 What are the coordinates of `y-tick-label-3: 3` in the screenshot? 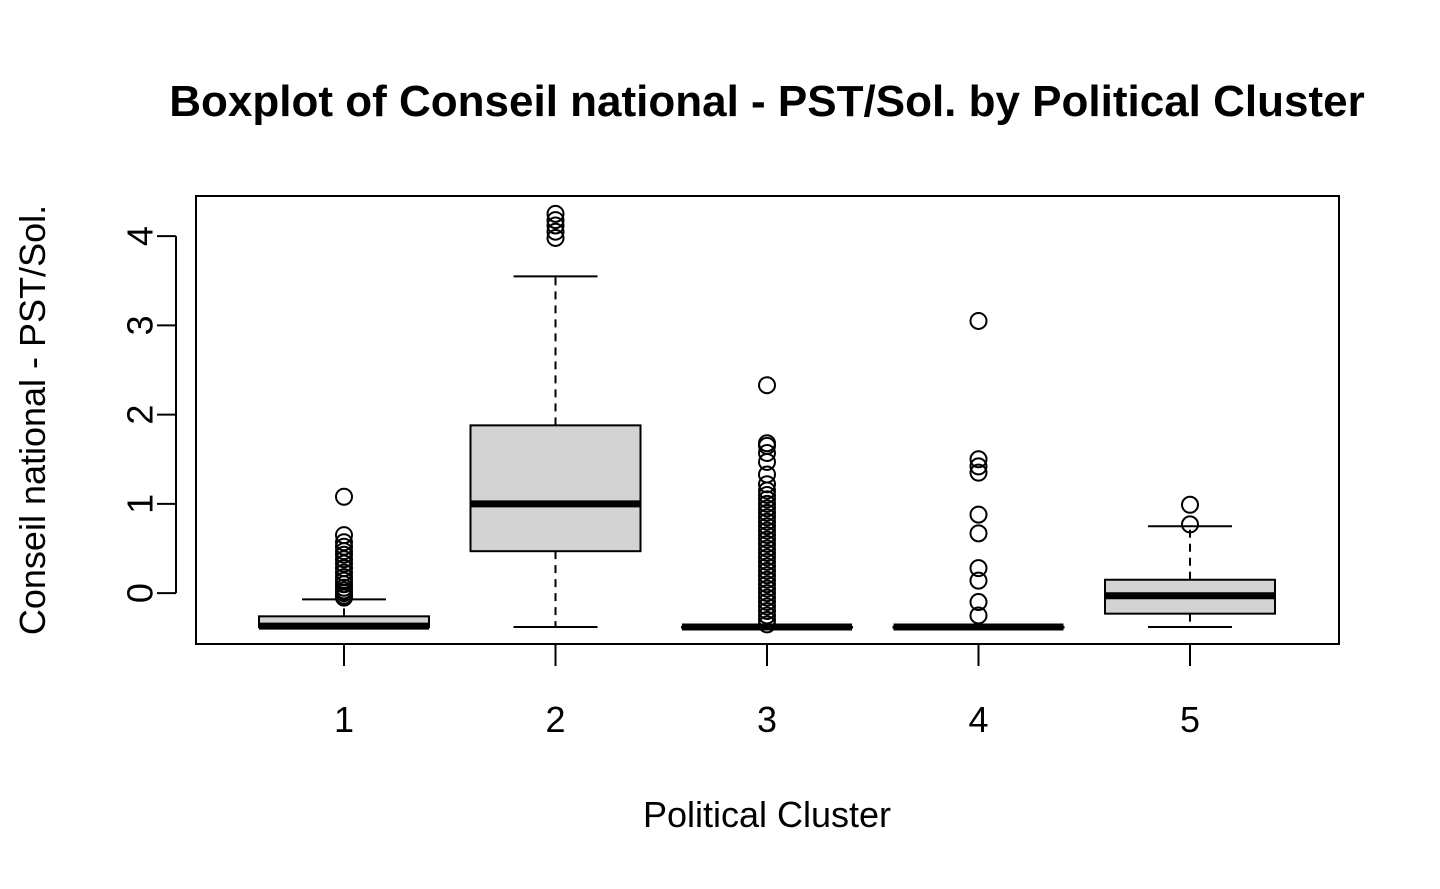 It's located at (140, 325).